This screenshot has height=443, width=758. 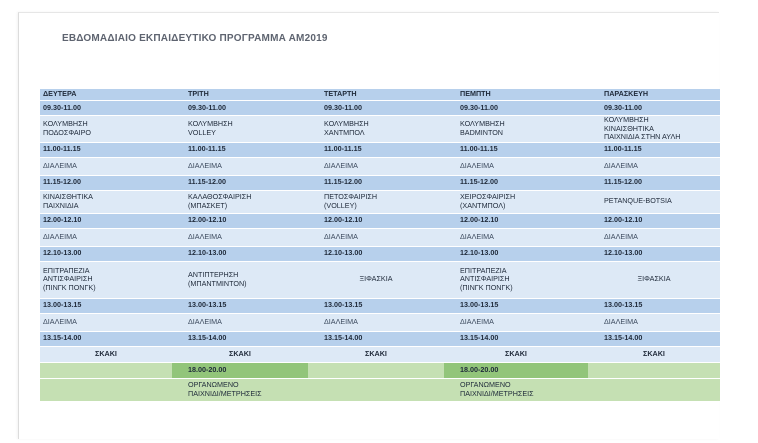 I want to click on schedule-row-brk: ΔΙΑΛΕΙΜΑ ΔΙΑΛΕΙΜΑ ΔΙΑΛΕΙΜΑ ΔΙΑΛΕΙΜΑ ΔΙΑΛΕΙΜΑ, so click(x=380, y=166).